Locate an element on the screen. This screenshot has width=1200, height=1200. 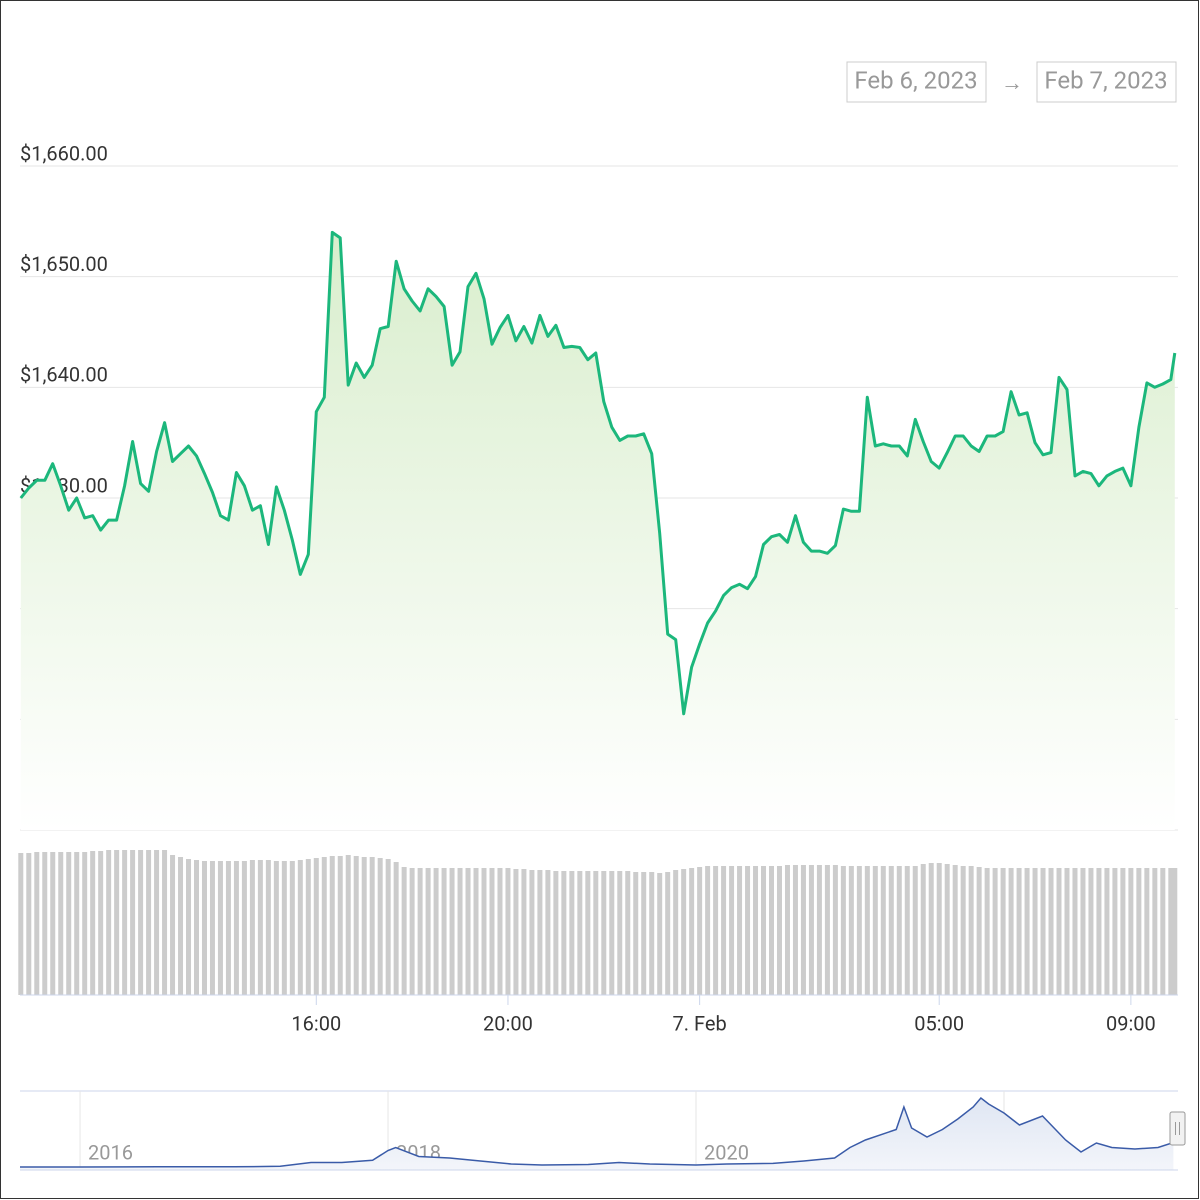
navigator-area is located at coordinates (597, 1134).